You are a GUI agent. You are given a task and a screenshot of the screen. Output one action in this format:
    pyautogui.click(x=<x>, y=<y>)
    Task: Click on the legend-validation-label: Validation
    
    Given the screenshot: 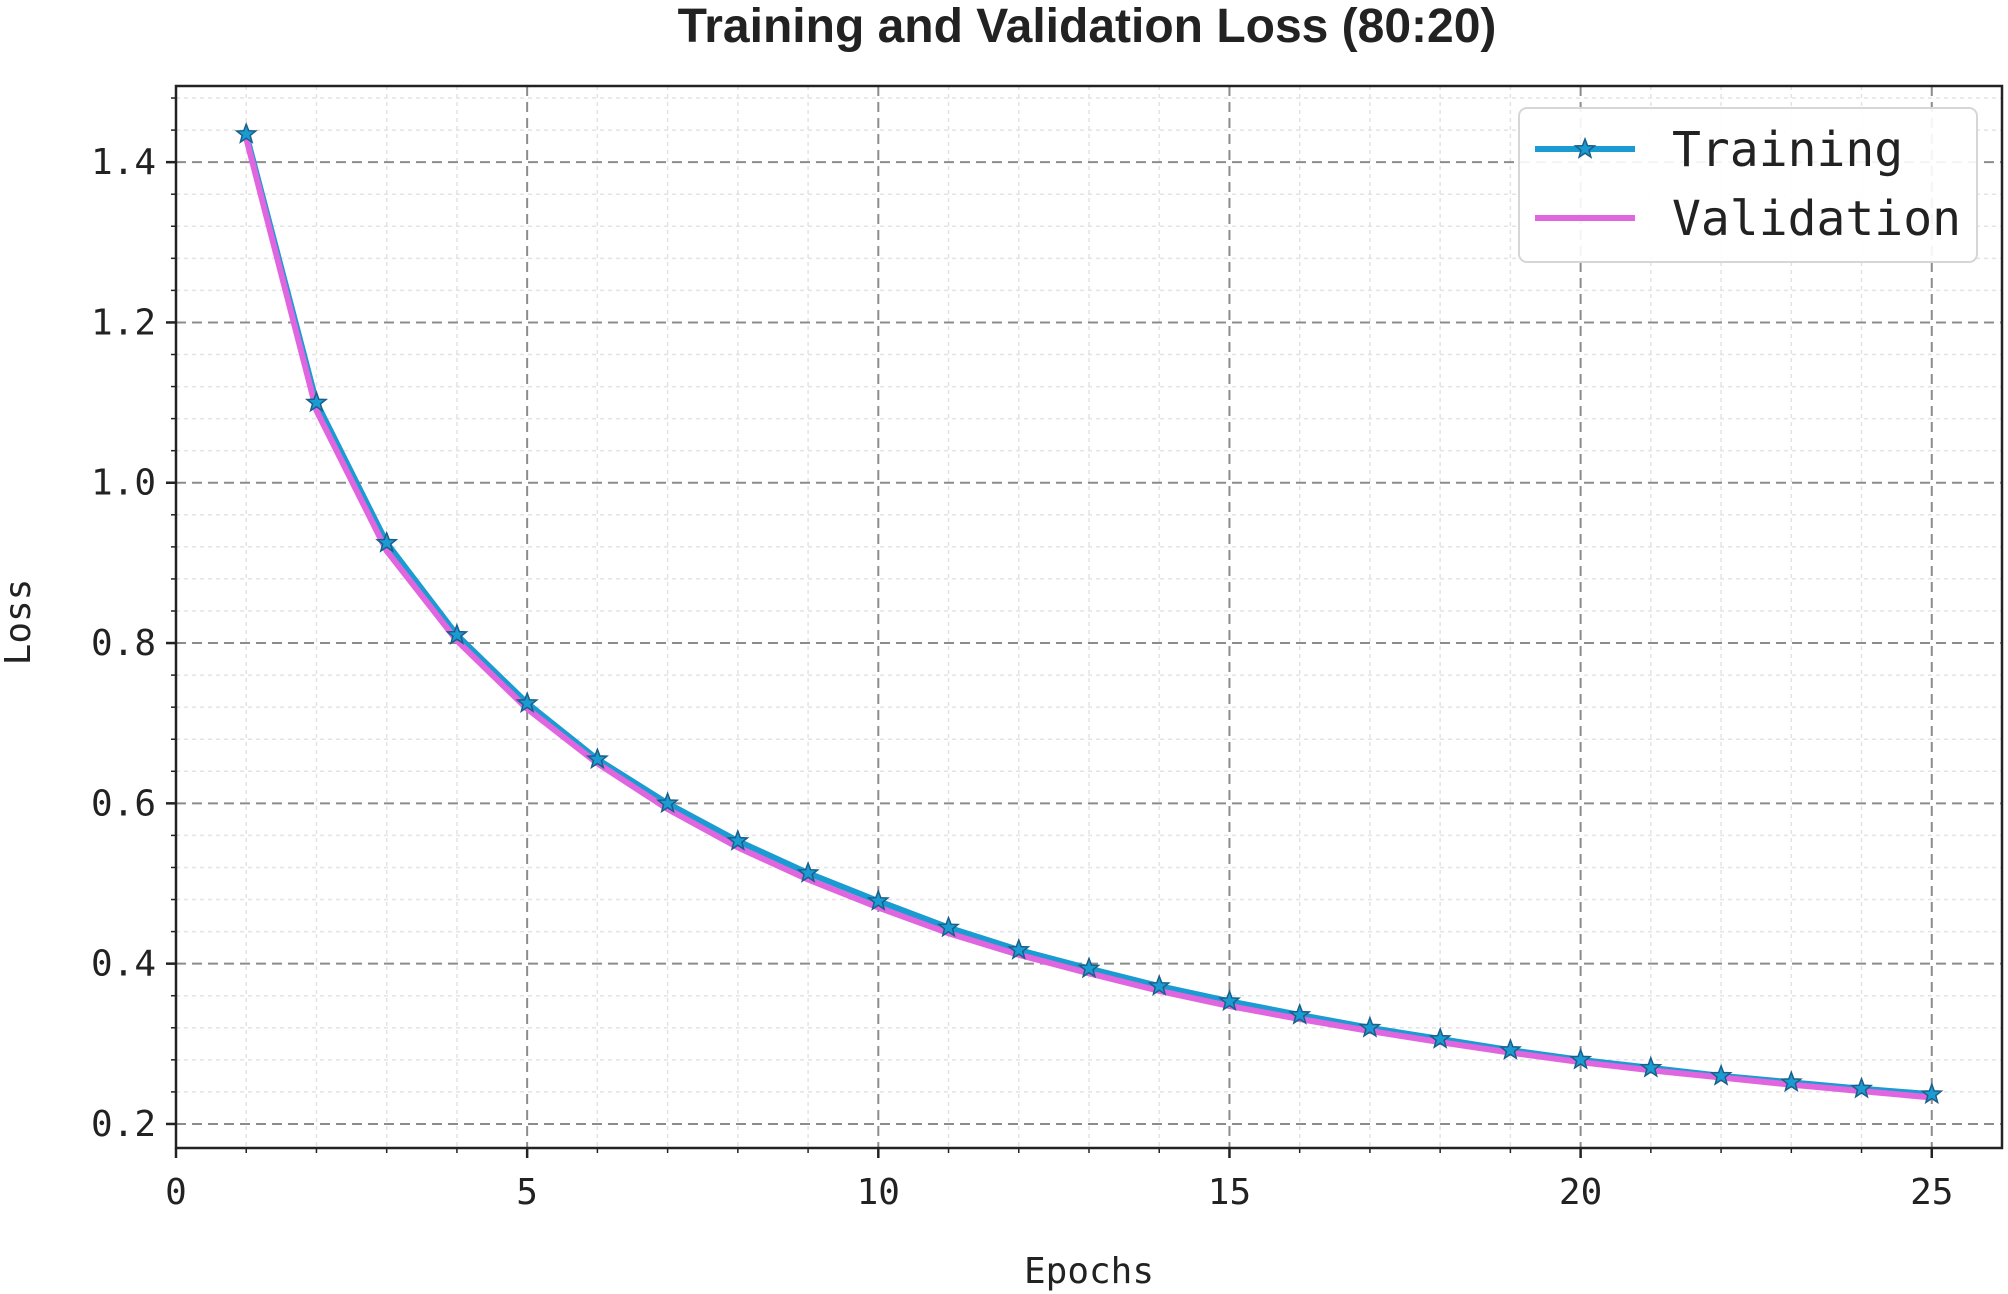 What is the action you would take?
    pyautogui.click(x=1816, y=219)
    